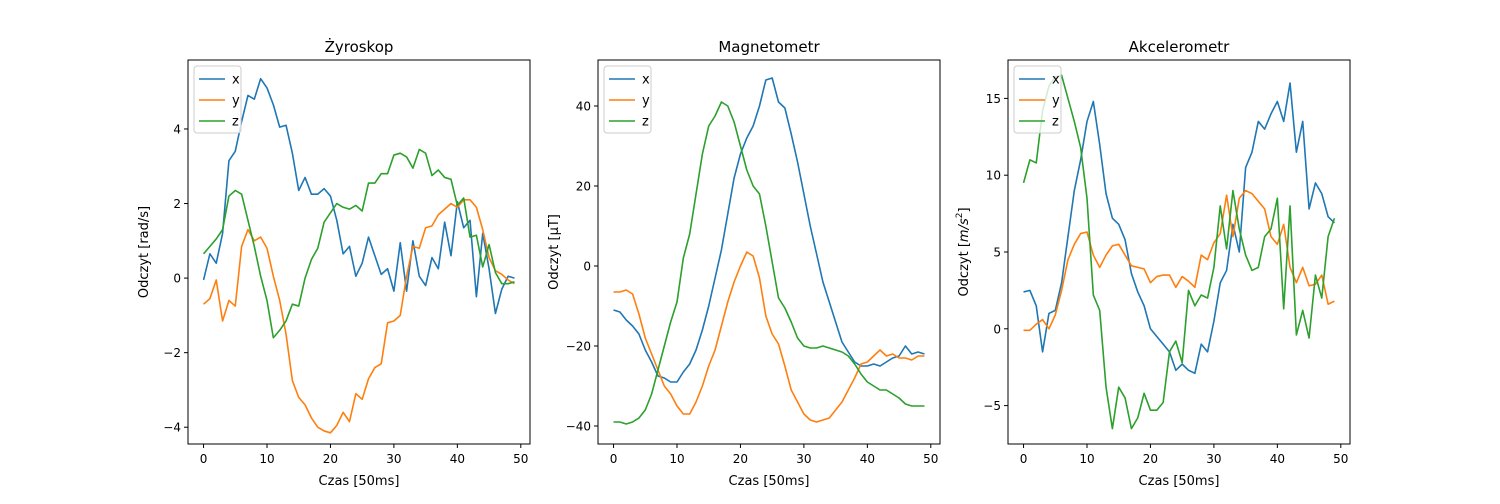 The width and height of the screenshot is (1500, 504). Describe the element at coordinates (578, 347) in the screenshot. I see `y-tick-label: −20` at that location.